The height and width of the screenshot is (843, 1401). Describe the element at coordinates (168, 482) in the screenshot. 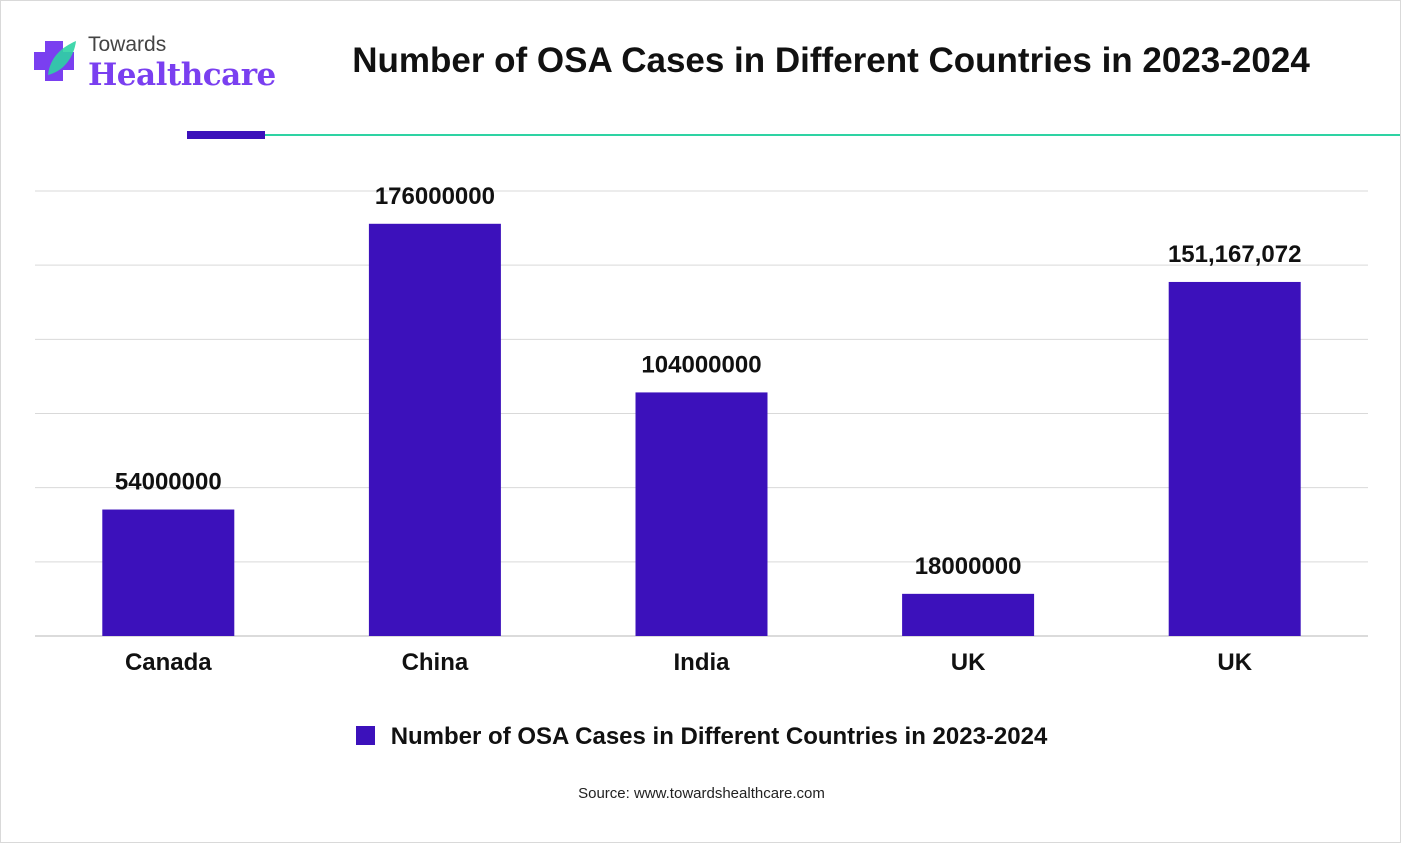

I see `data-label: 54000000` at that location.